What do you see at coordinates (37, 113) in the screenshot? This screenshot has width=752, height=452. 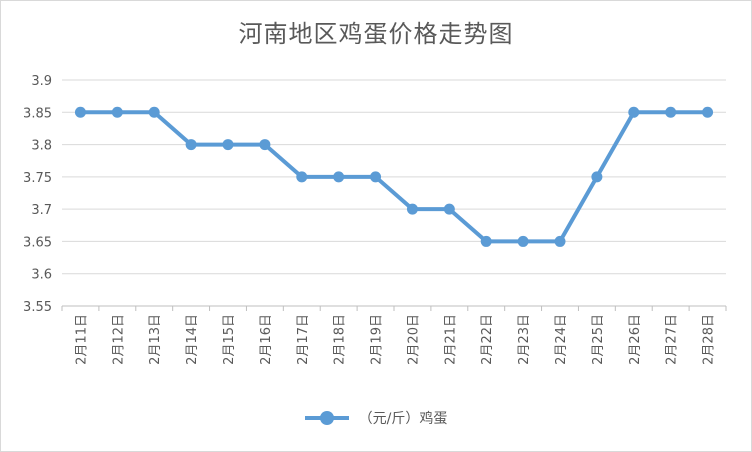 I see `y-tick-label: 3.85` at bounding box center [37, 113].